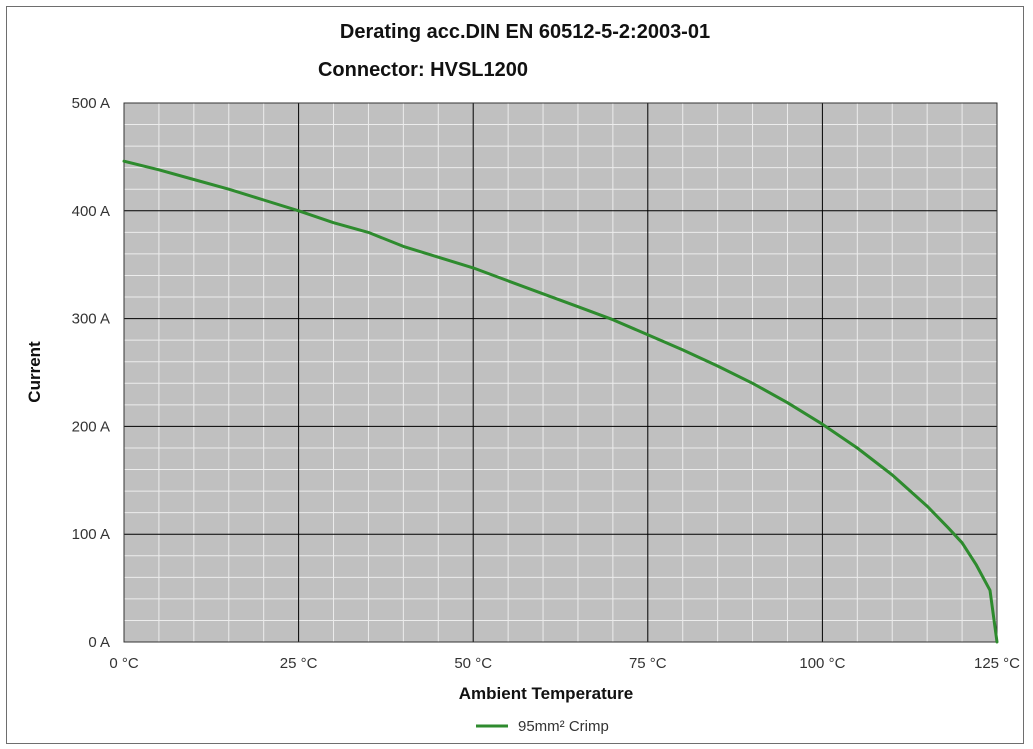 This screenshot has height=749, width=1033. What do you see at coordinates (563, 726) in the screenshot?
I see `legend-label: 95mm² Crimp` at bounding box center [563, 726].